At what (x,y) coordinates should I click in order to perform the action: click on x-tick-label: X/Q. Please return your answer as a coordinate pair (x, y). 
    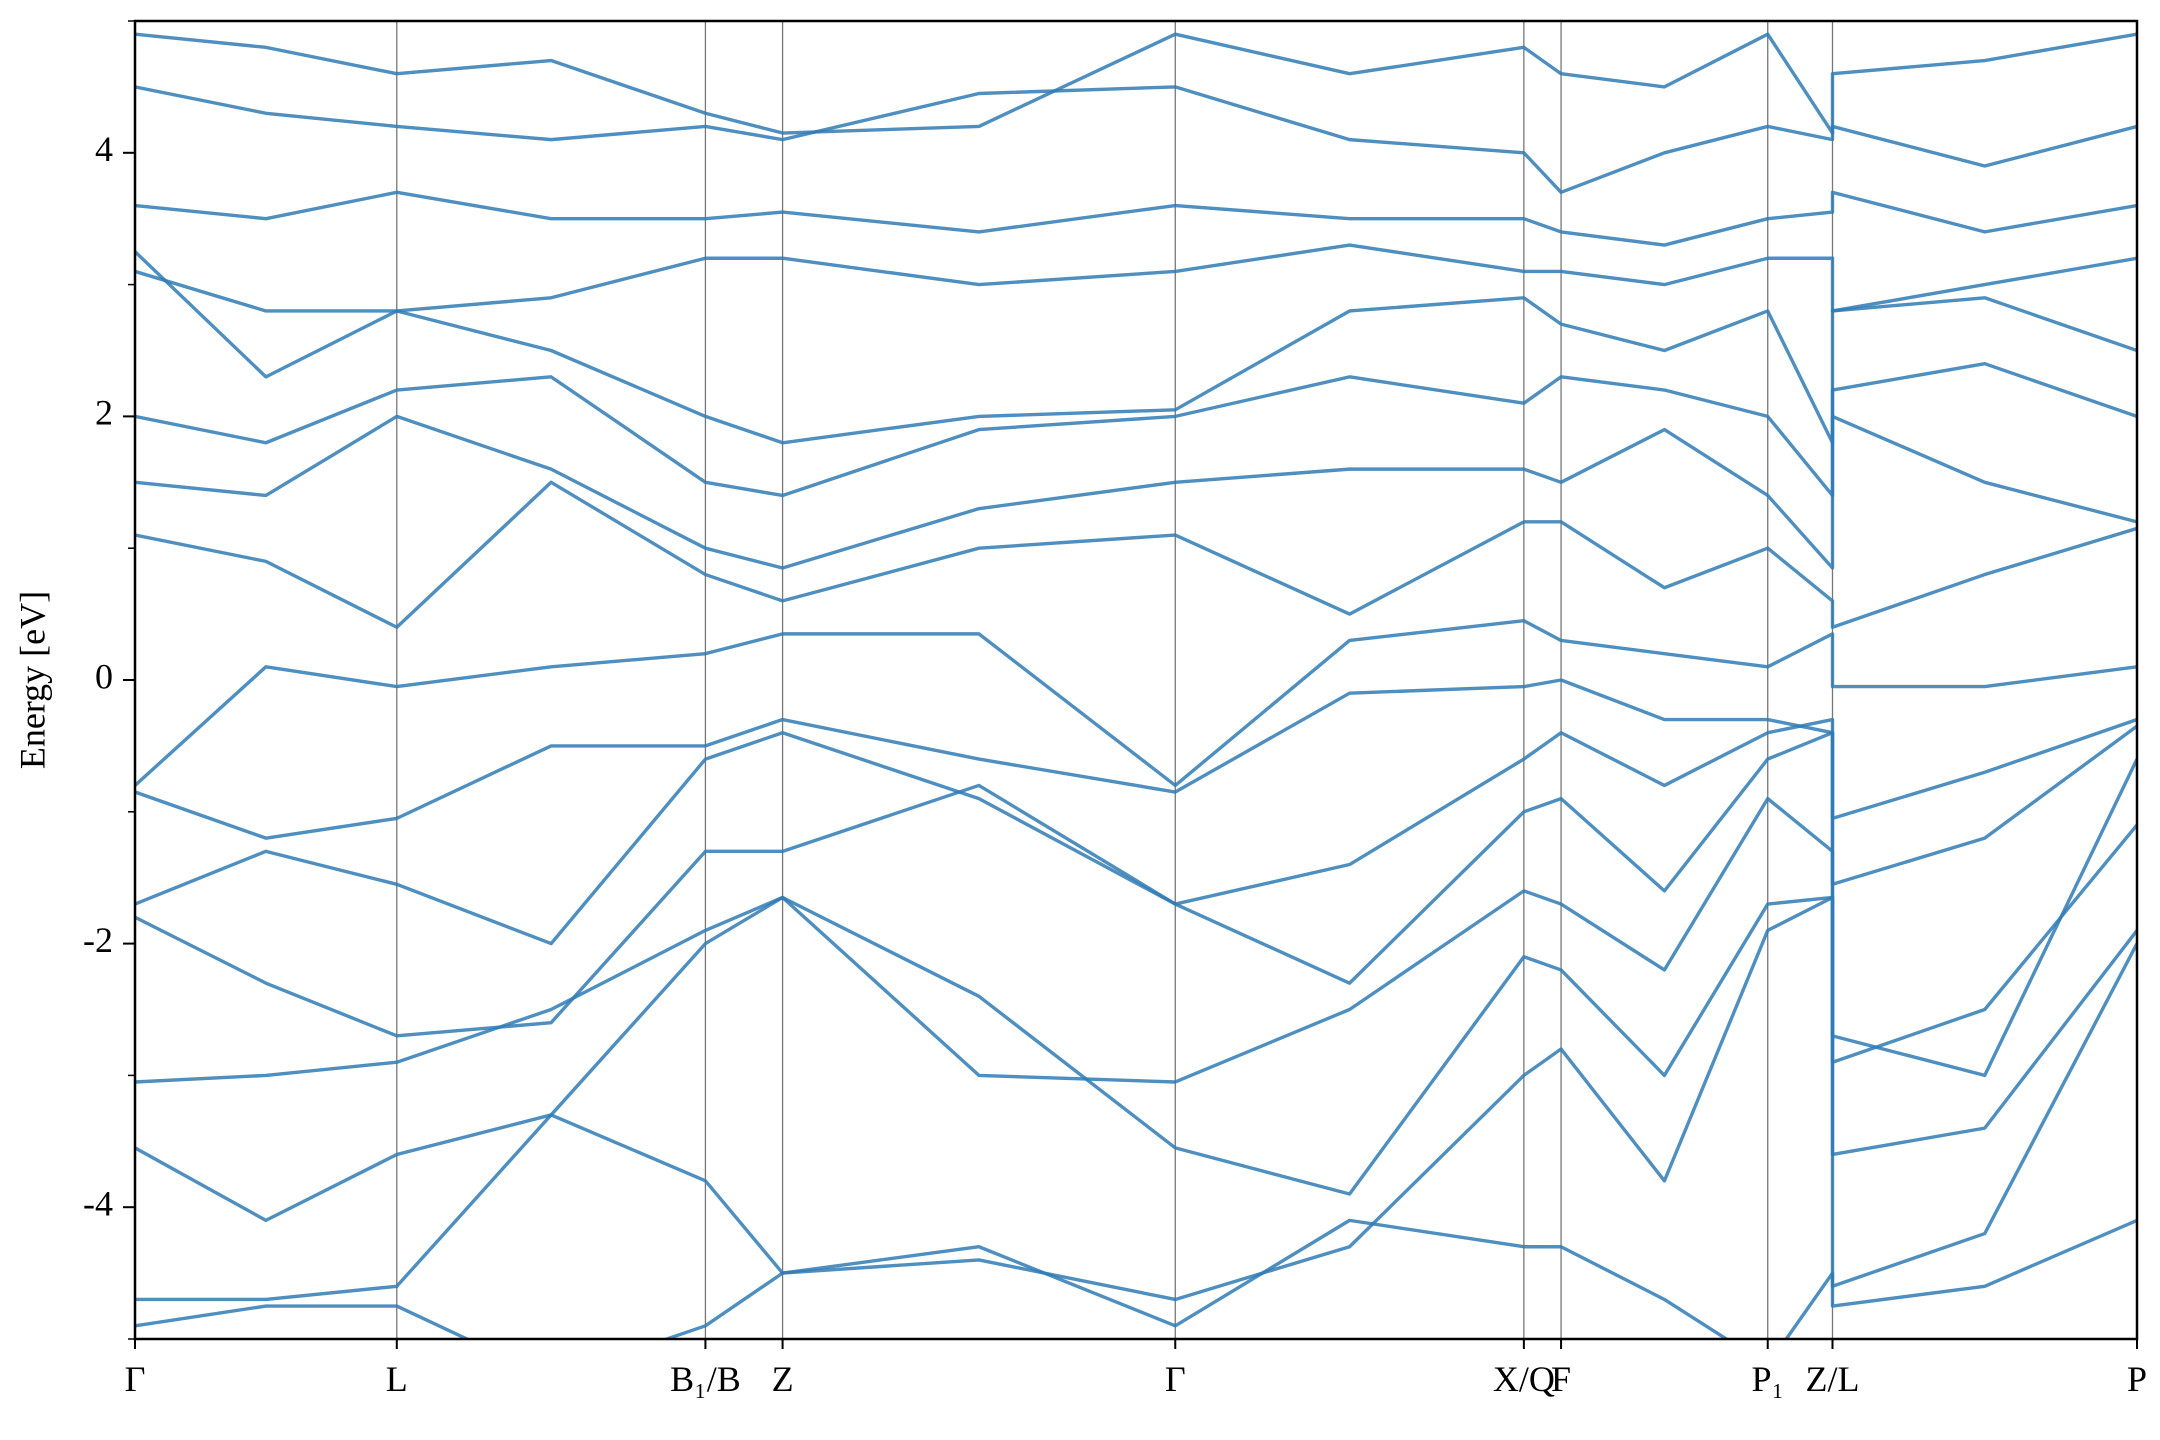
    Looking at the image, I should click on (1524, 1379).